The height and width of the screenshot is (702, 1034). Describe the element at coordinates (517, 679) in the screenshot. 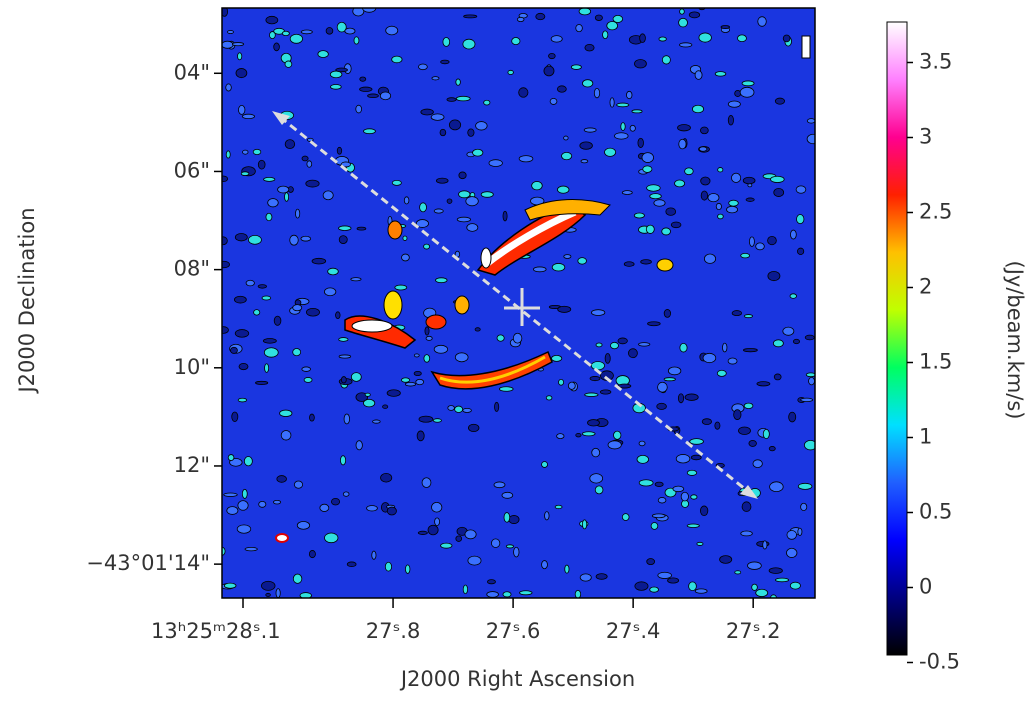

I see `x-axis-title: J2000 Right Ascension` at that location.